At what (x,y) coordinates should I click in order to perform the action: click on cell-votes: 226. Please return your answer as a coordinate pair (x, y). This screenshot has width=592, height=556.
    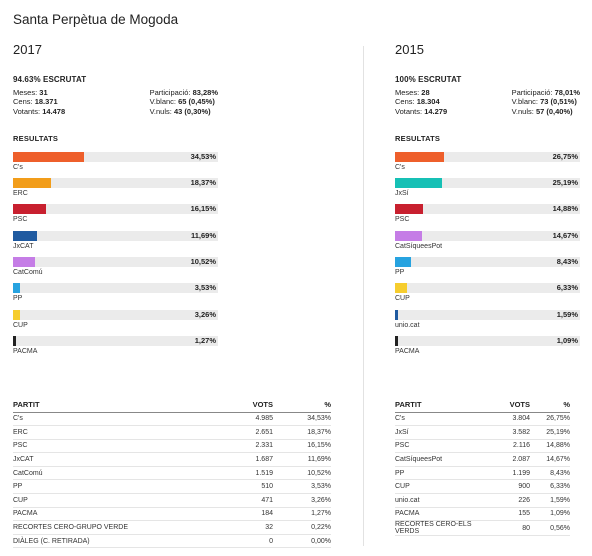
    Looking at the image, I should click on (509, 500).